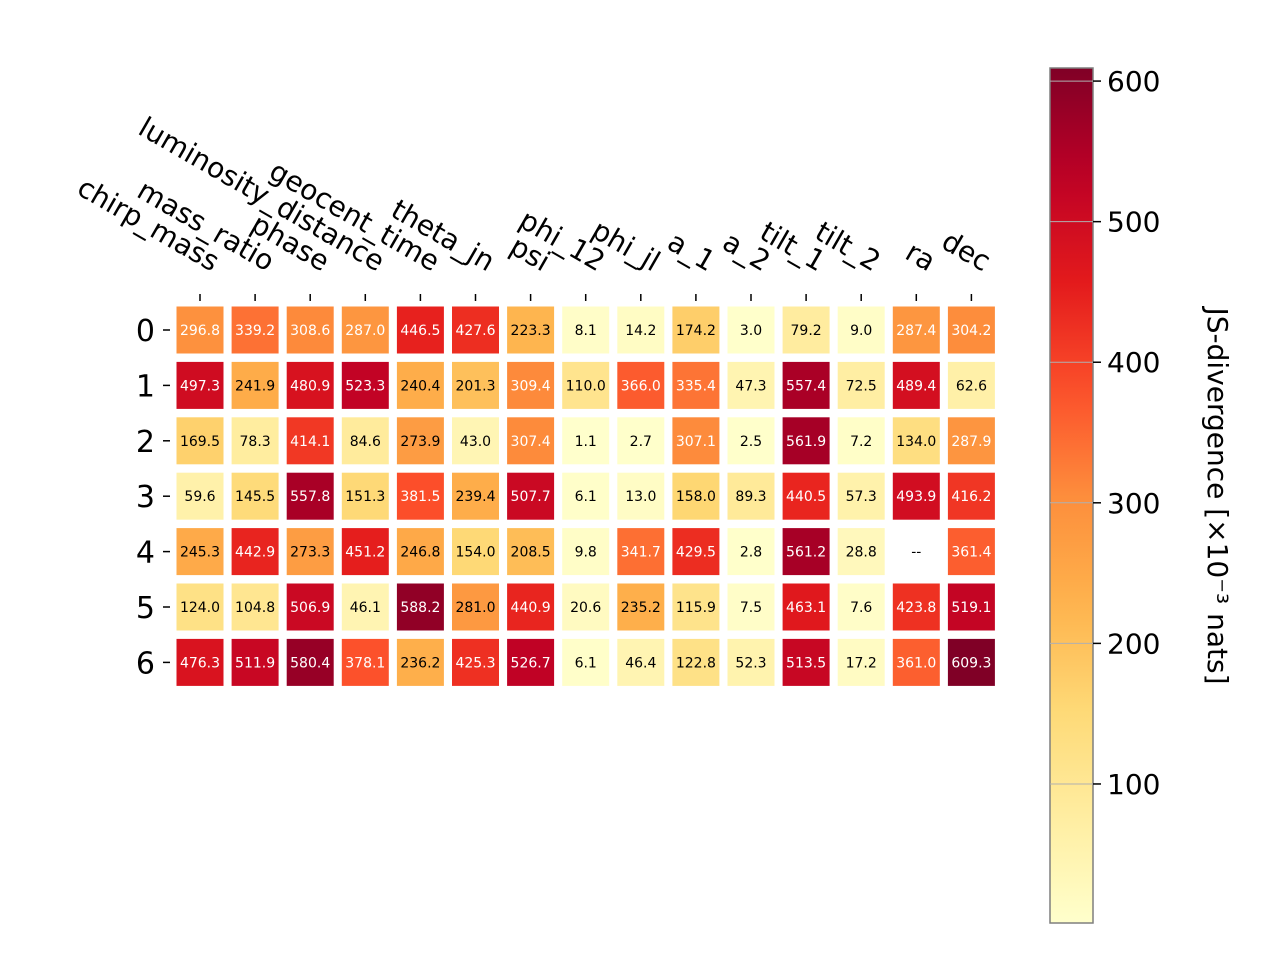 This screenshot has height=960, width=1280. Describe the element at coordinates (848, 246) in the screenshot. I see `column-label: tilt_2` at that location.